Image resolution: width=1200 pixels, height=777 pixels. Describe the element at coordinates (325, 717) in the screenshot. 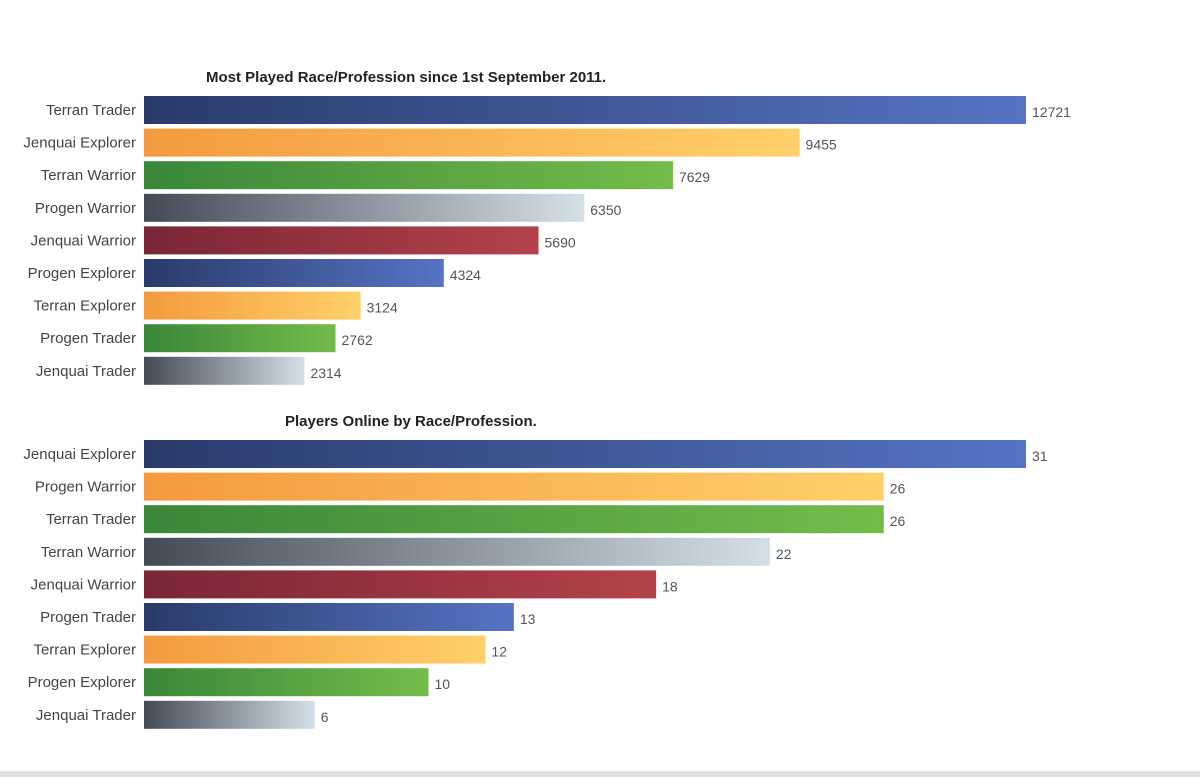

I see `value-label: 6` at that location.